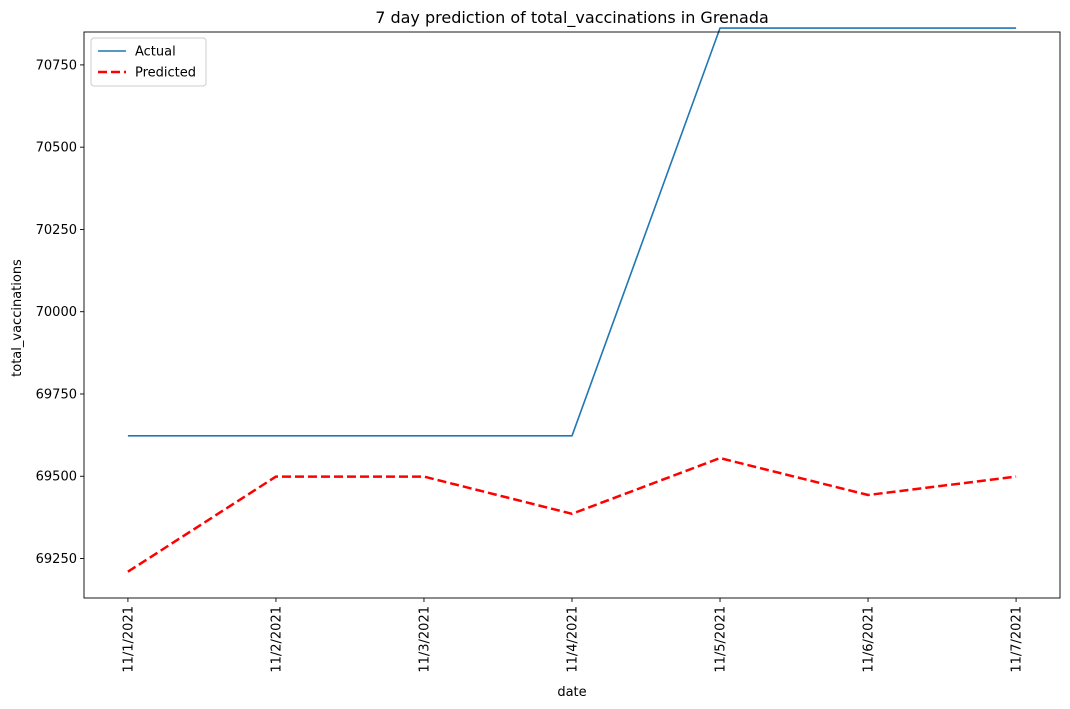 This screenshot has height=709, width=1070. Describe the element at coordinates (56, 394) in the screenshot. I see `y-tick-label: 69750` at that location.